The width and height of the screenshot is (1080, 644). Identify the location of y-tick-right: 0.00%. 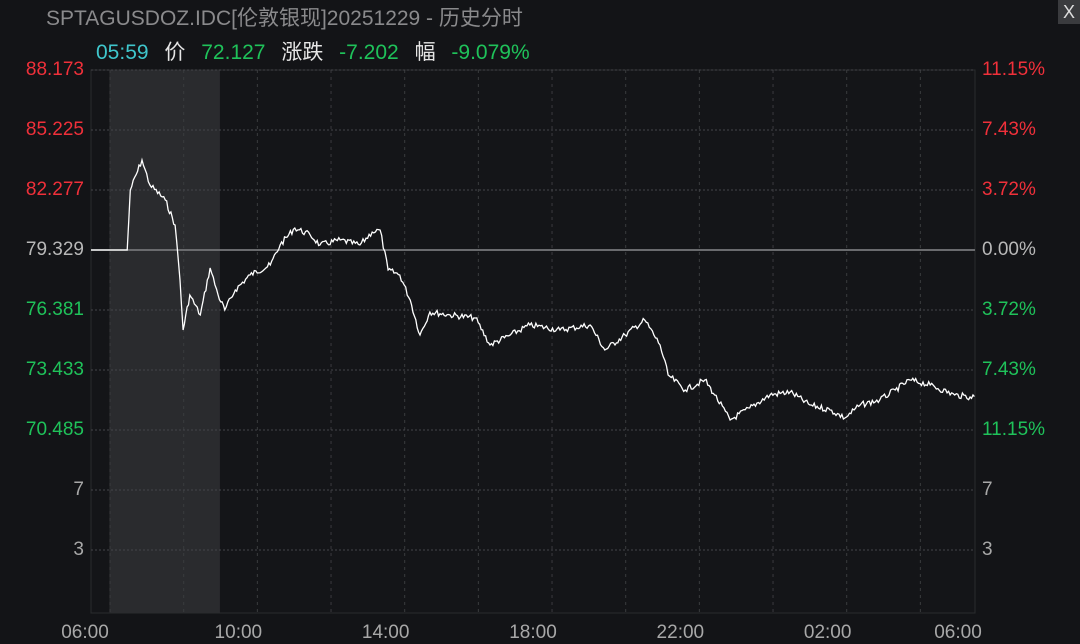
(1009, 249).